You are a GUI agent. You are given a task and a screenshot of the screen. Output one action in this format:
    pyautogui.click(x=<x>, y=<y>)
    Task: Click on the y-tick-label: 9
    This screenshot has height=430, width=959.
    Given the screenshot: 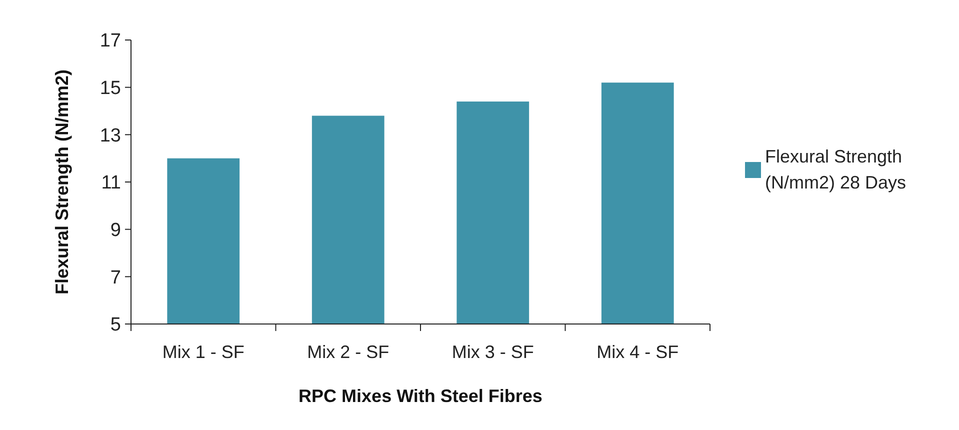 What is the action you would take?
    pyautogui.click(x=115, y=230)
    